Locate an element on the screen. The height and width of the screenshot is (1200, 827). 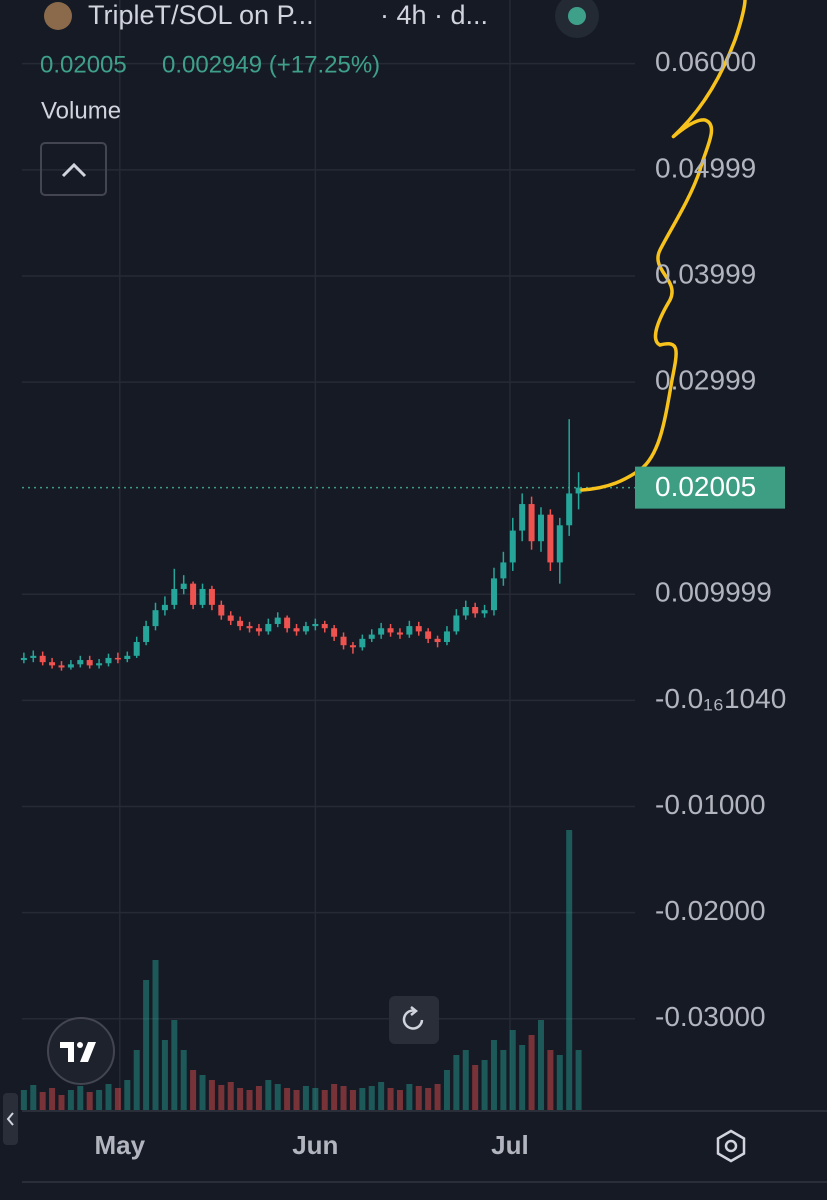
x-tick-label: May is located at coordinates (119, 1145).